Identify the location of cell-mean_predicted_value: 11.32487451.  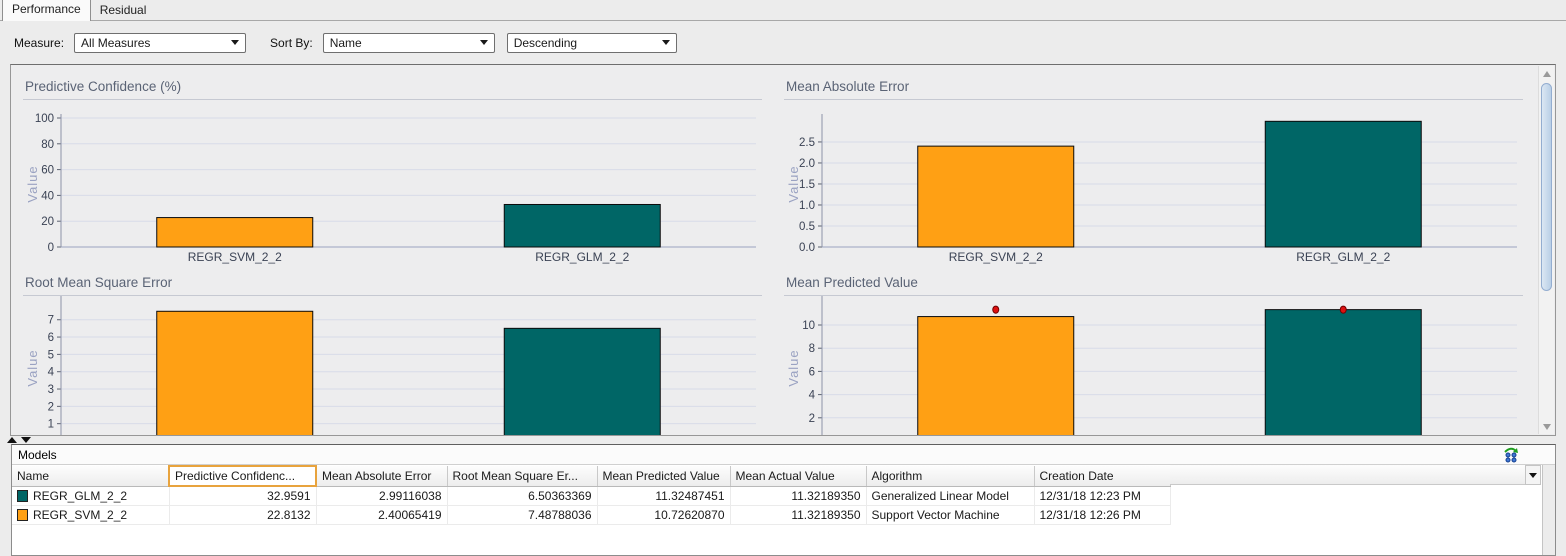
(664, 496).